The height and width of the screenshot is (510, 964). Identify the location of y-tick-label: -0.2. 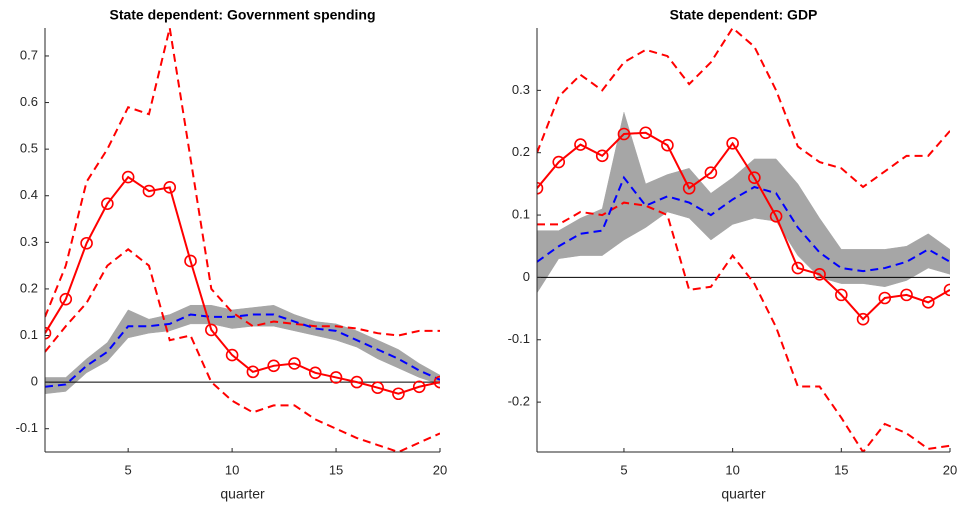
(519, 401).